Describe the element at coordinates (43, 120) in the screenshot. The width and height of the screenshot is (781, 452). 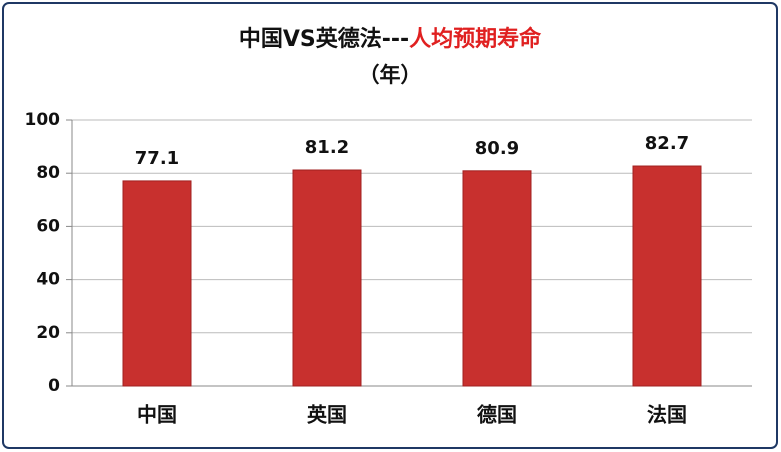
I see `y-tick-label: 100` at that location.